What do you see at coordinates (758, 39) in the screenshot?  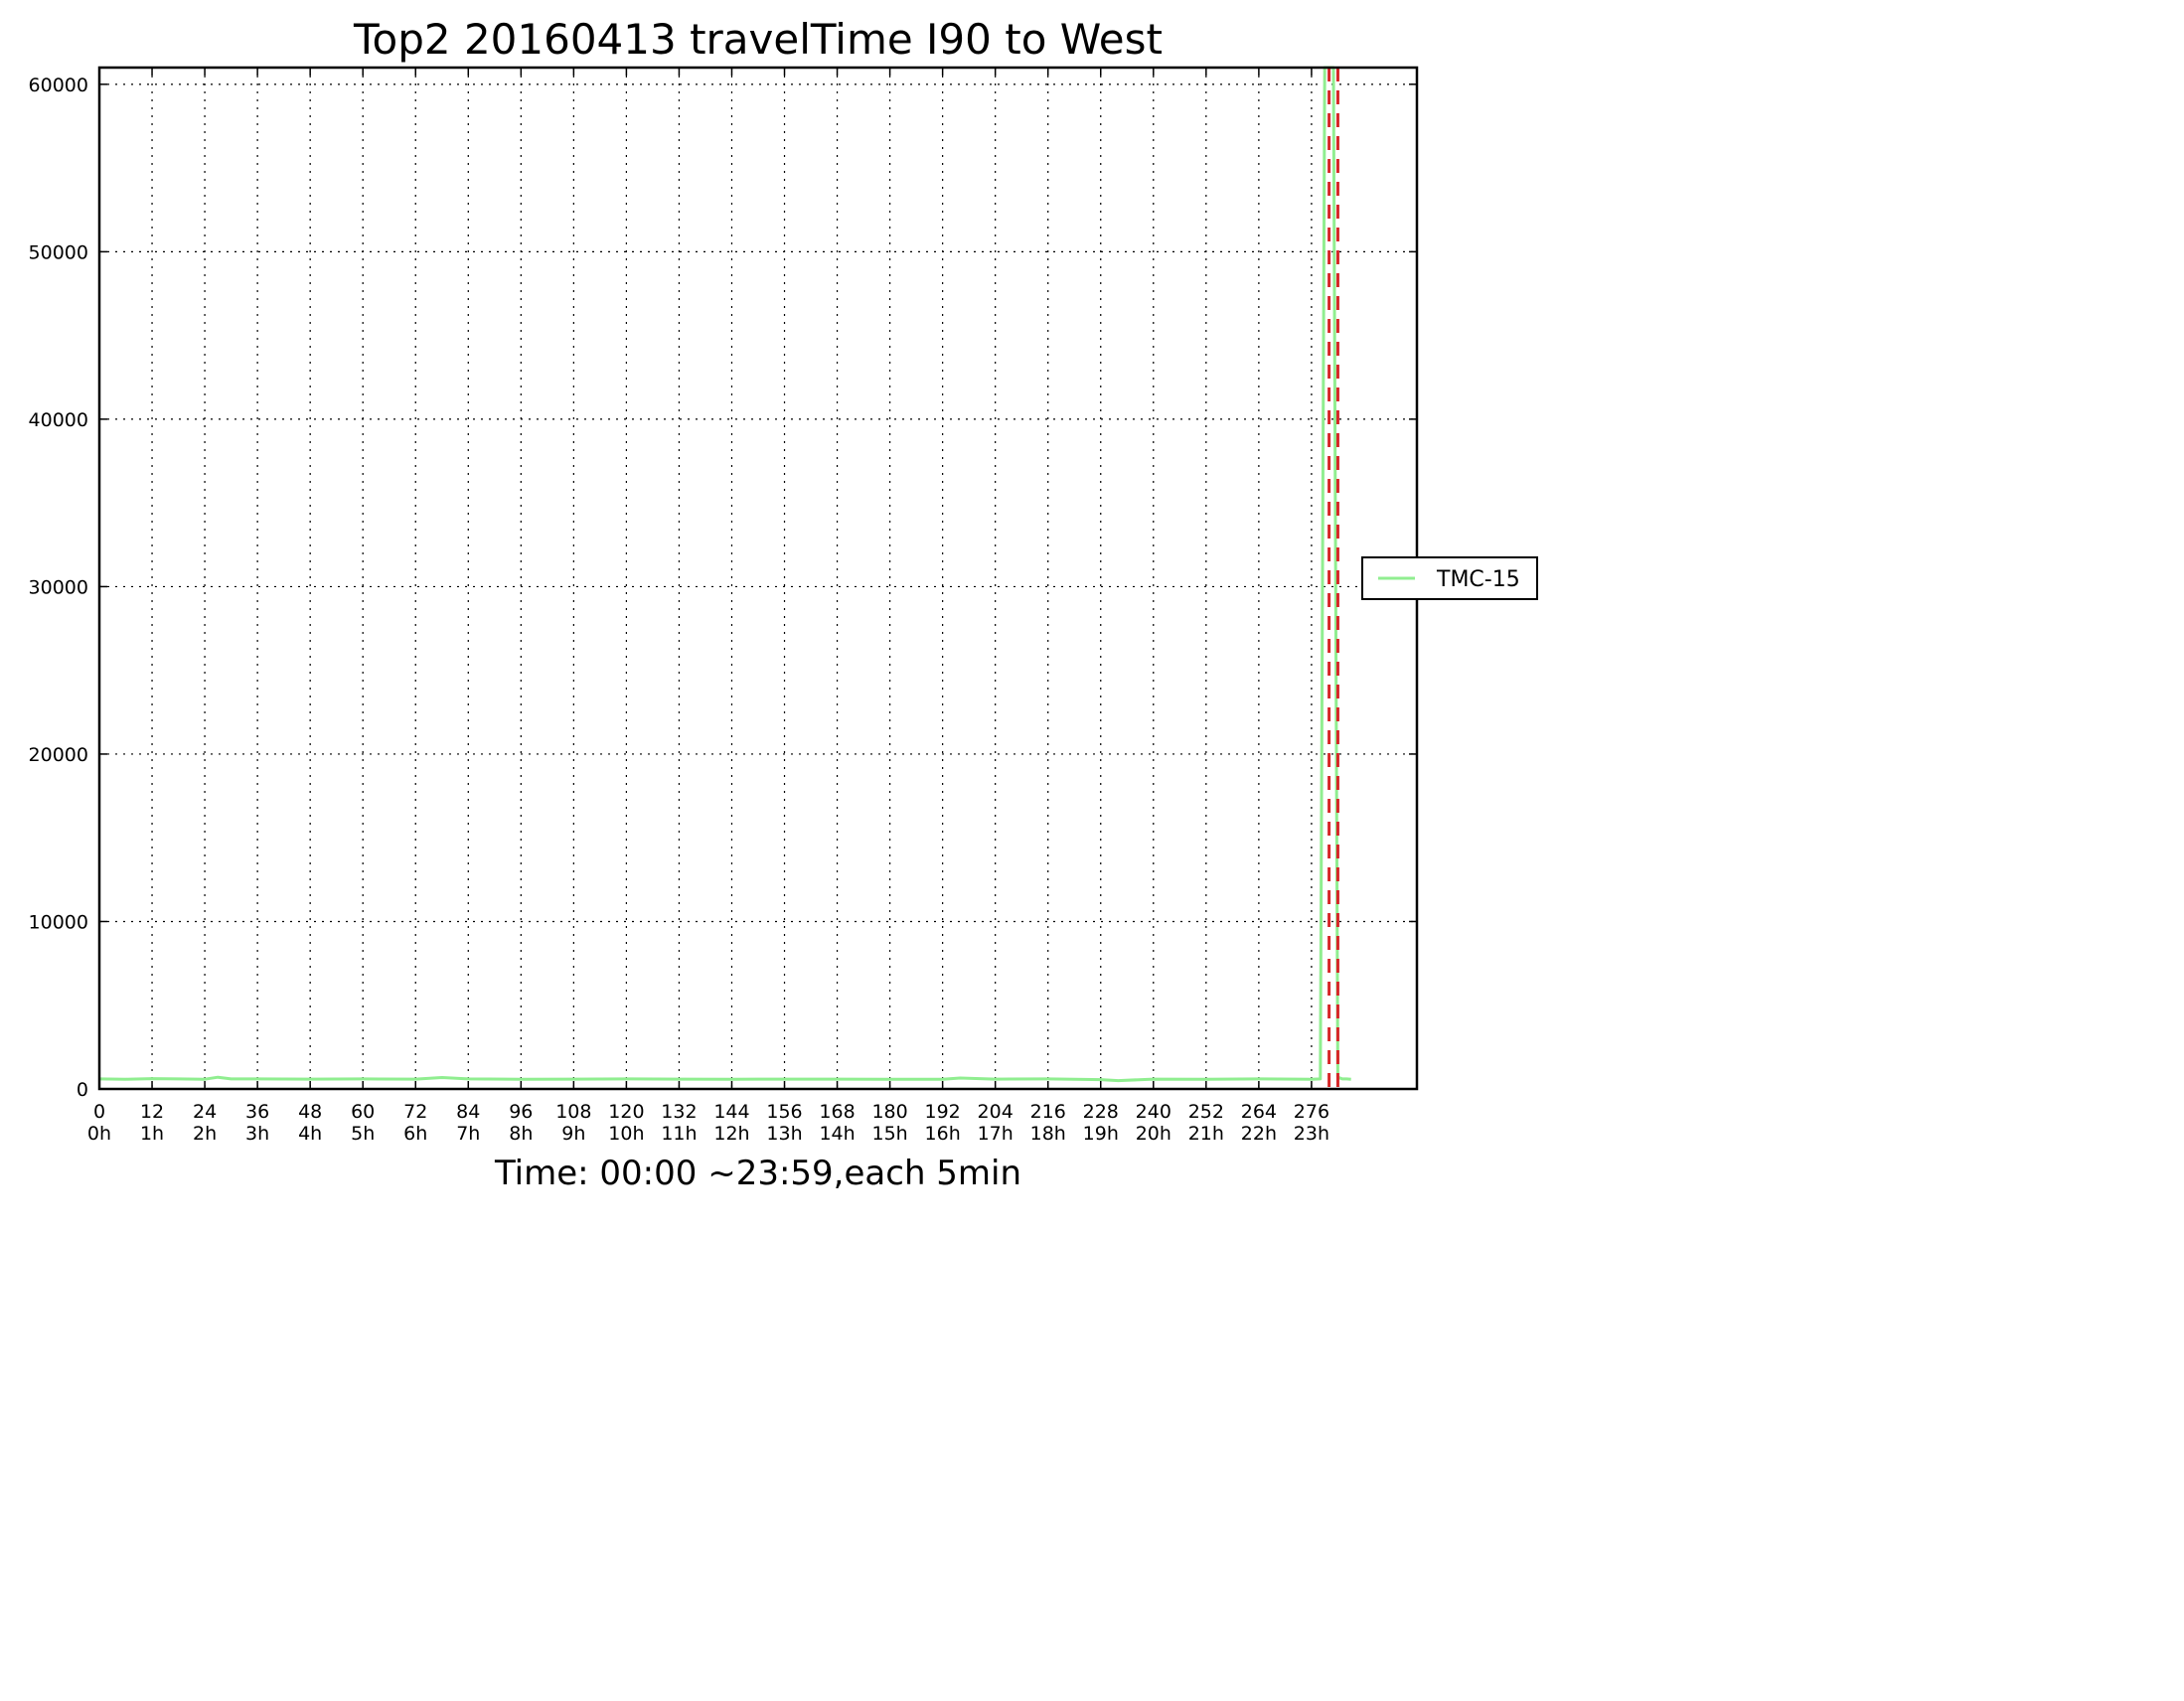 I see `chart-title: Top2 20160413 travelTime I90 to West` at bounding box center [758, 39].